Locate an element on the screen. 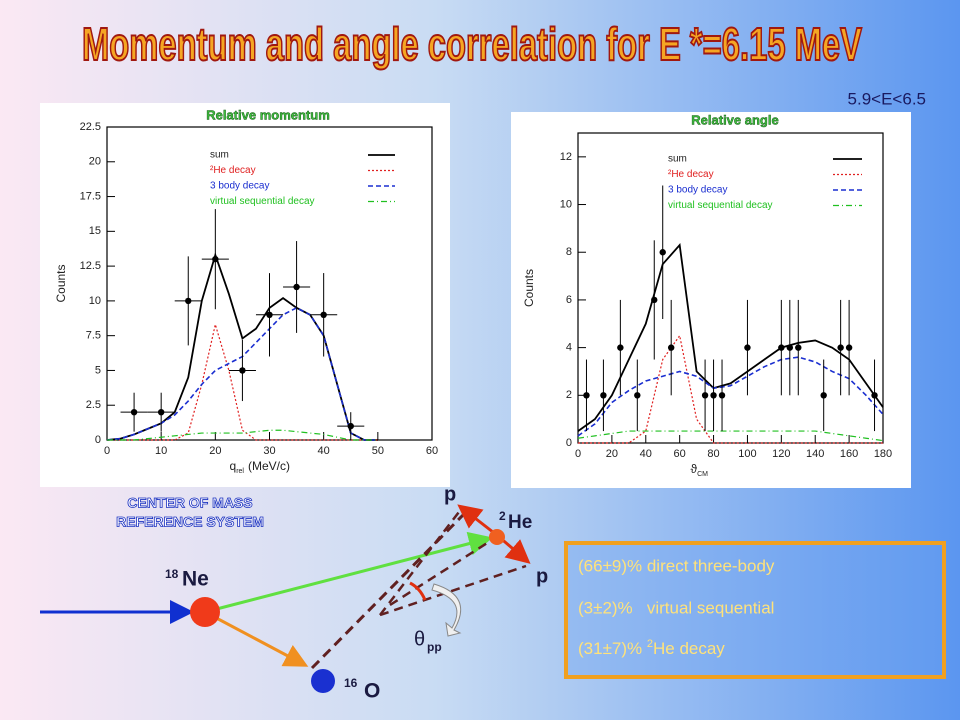 The height and width of the screenshot is (720, 960). result: (31±7)% 2He decay is located at coordinates (651, 648).